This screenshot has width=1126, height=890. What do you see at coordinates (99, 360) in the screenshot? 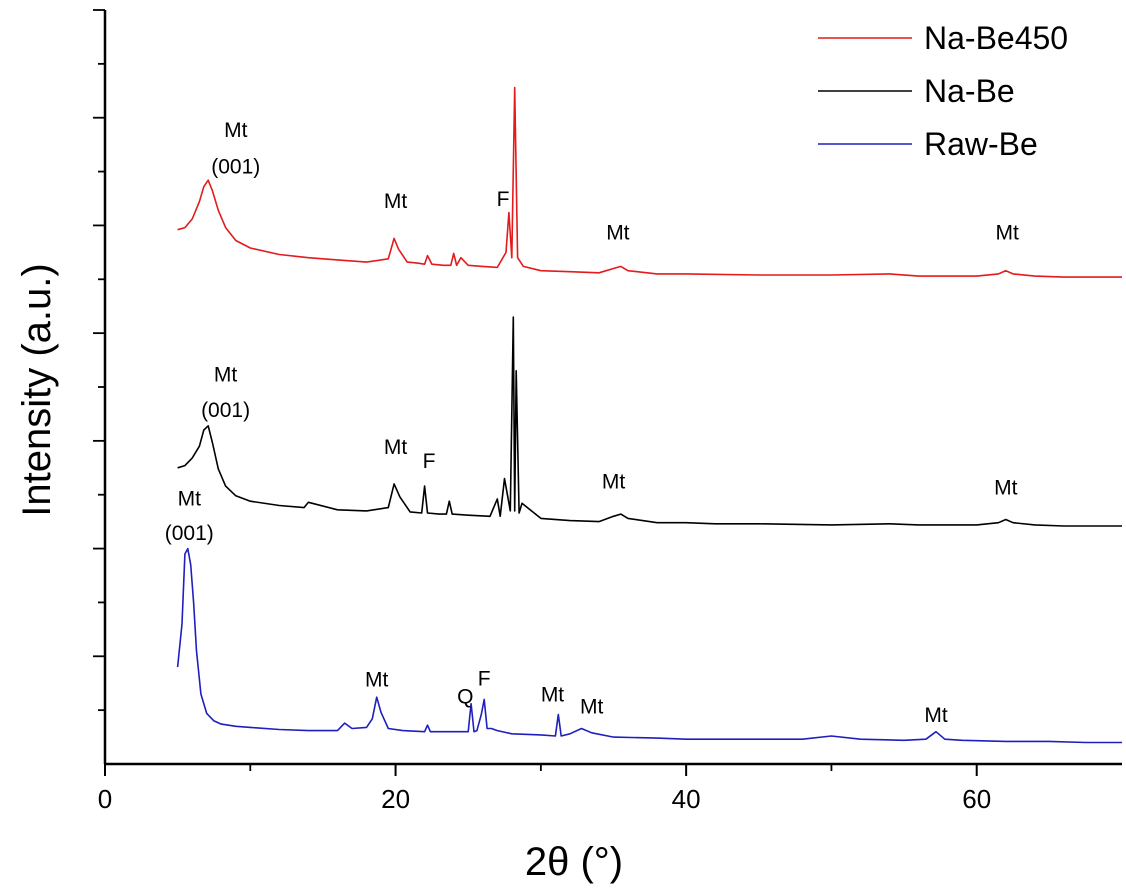
I see `y-ticks` at bounding box center [99, 360].